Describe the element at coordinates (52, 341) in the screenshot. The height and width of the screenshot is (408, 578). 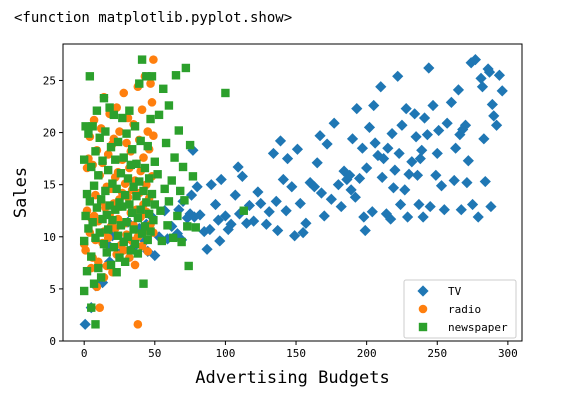
I see `y-tick-label: 0` at that location.